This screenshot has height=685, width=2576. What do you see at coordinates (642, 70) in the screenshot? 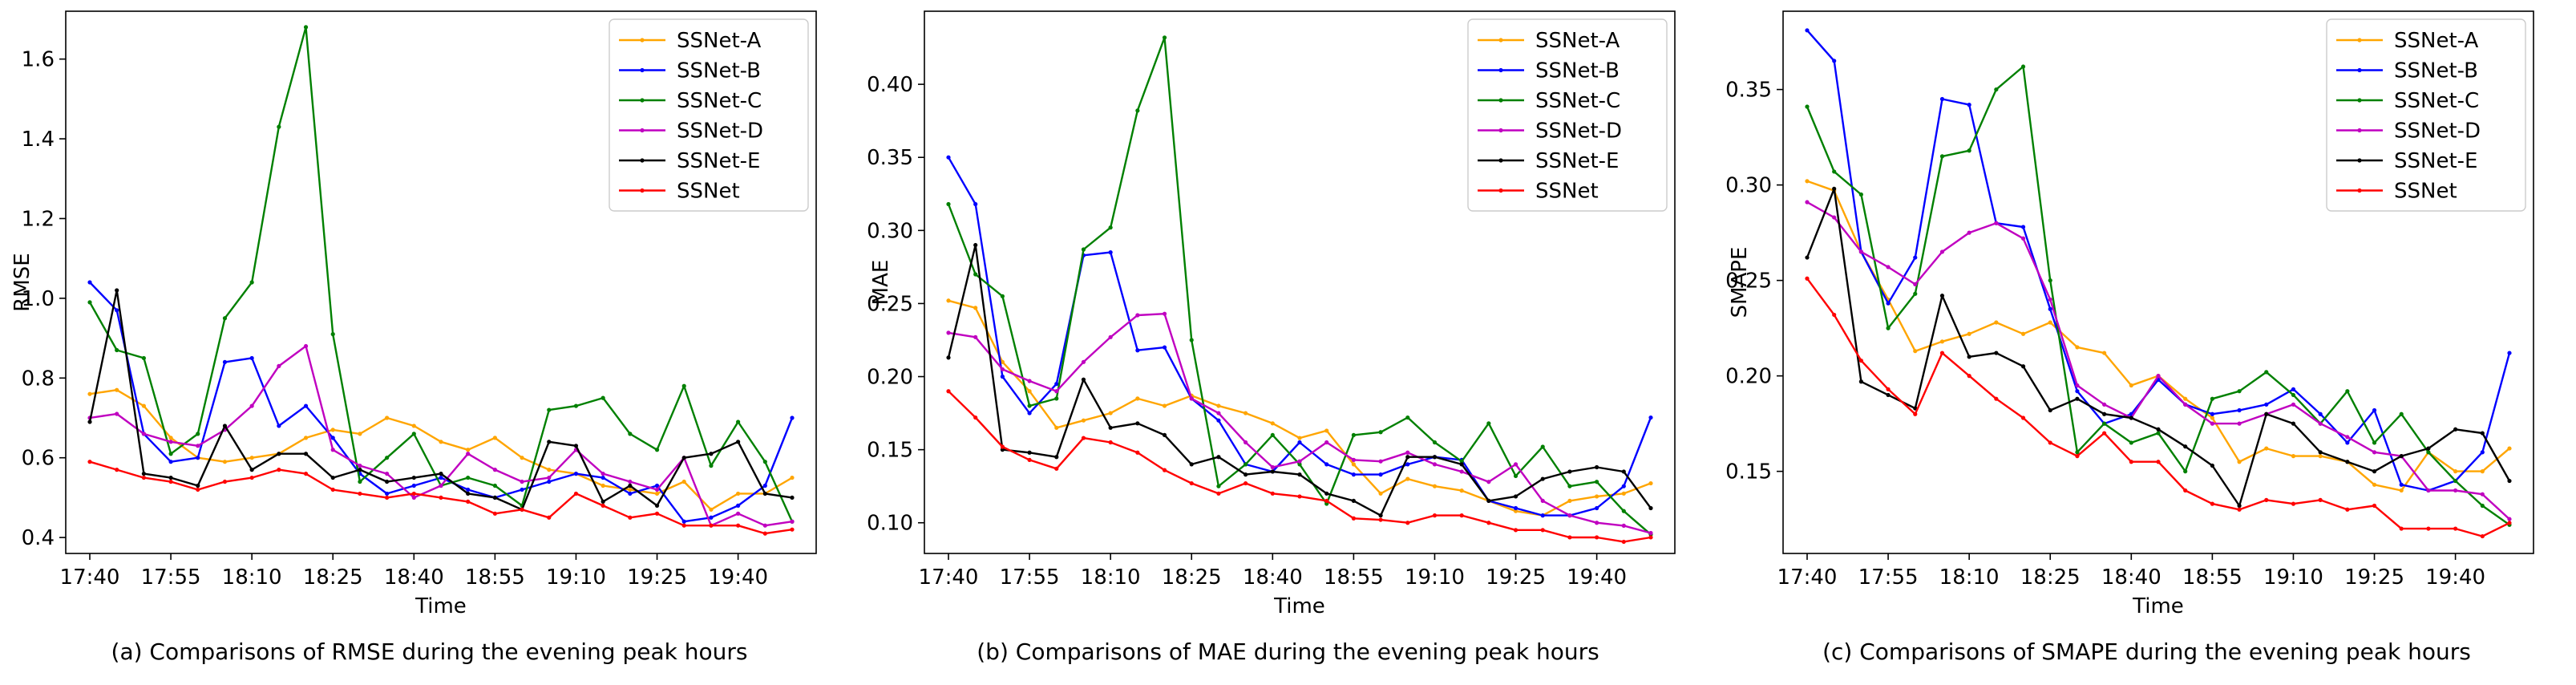
I see `legend-marker-ssnet-b` at bounding box center [642, 70].